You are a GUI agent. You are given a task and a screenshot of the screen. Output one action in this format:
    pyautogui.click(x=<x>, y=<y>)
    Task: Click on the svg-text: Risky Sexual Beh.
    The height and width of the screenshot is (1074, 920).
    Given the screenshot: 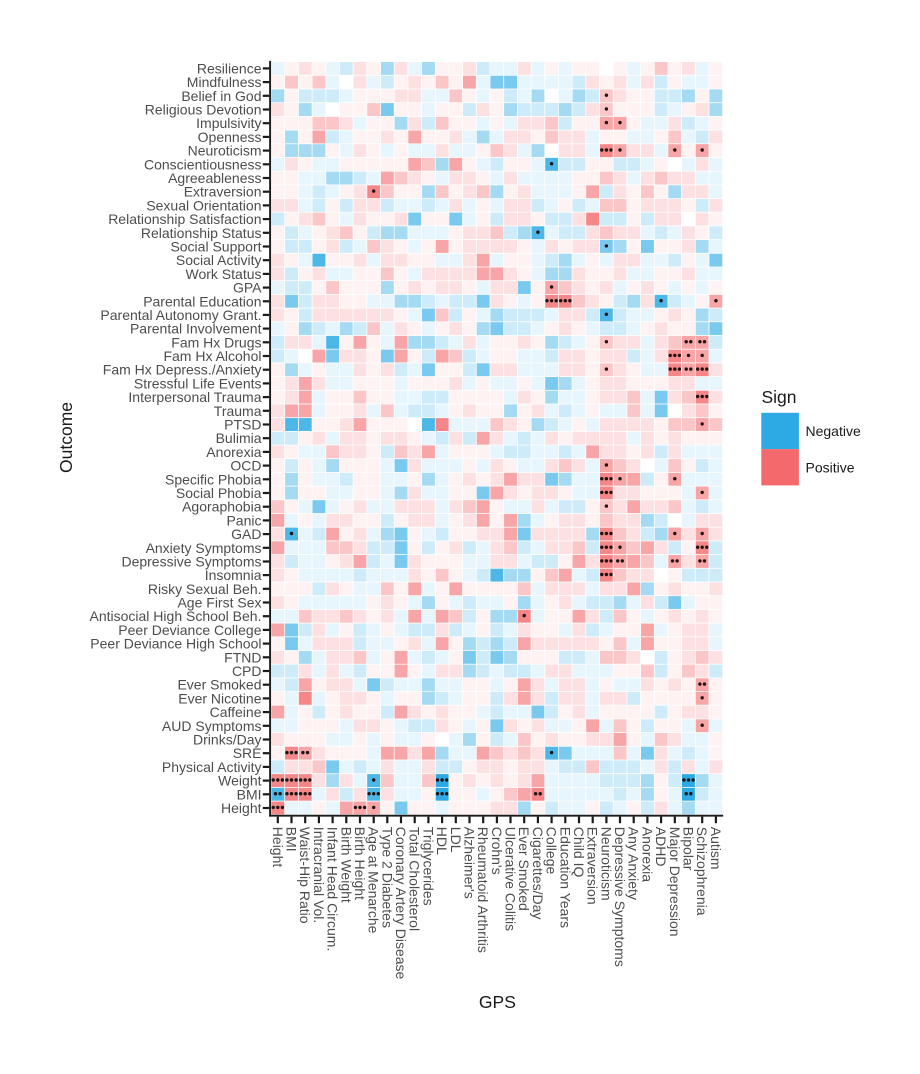 What is the action you would take?
    pyautogui.click(x=205, y=589)
    